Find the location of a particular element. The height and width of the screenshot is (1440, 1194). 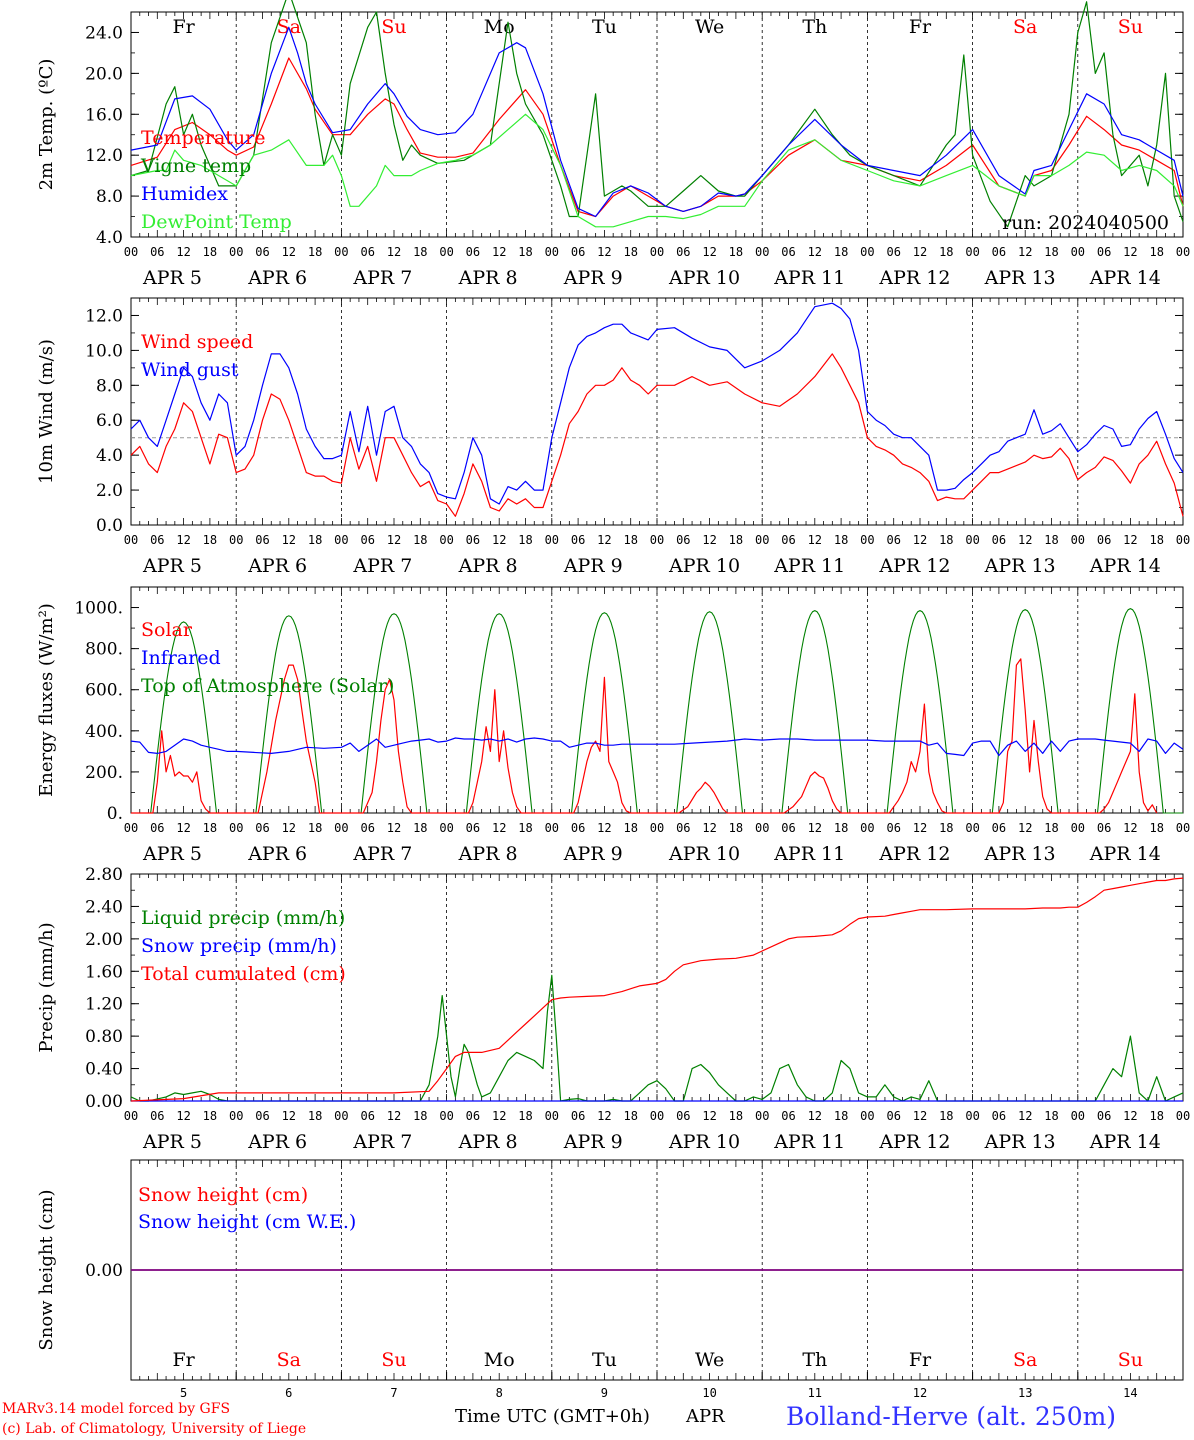

date-label: APR 11 is located at coordinates (809, 566).